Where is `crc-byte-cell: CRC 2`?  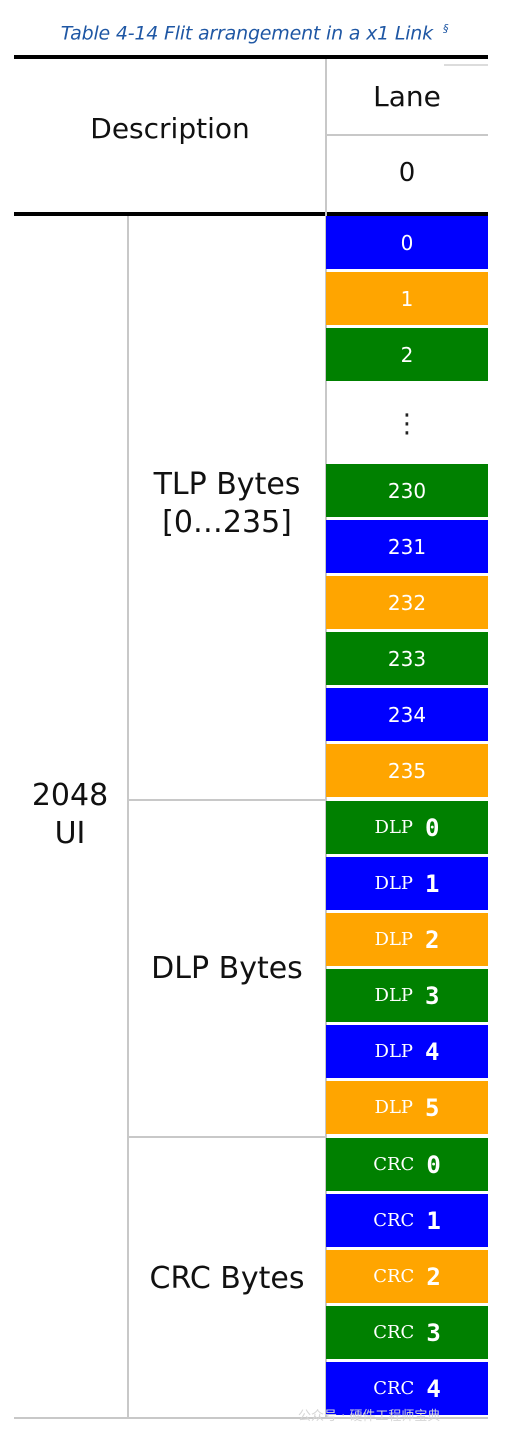
crc-byte-cell: CRC 2 is located at coordinates (407, 1276).